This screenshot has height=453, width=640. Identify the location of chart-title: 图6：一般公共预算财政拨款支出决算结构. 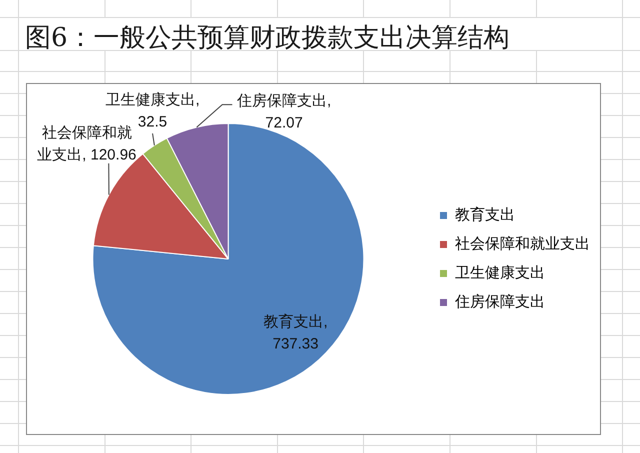
(267, 38).